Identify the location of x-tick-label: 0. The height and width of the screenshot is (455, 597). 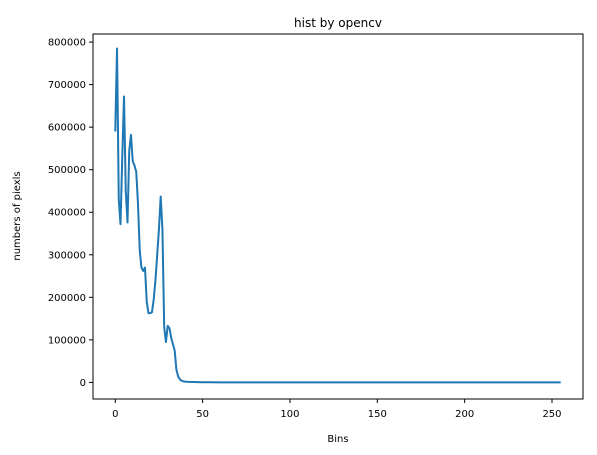
(115, 414).